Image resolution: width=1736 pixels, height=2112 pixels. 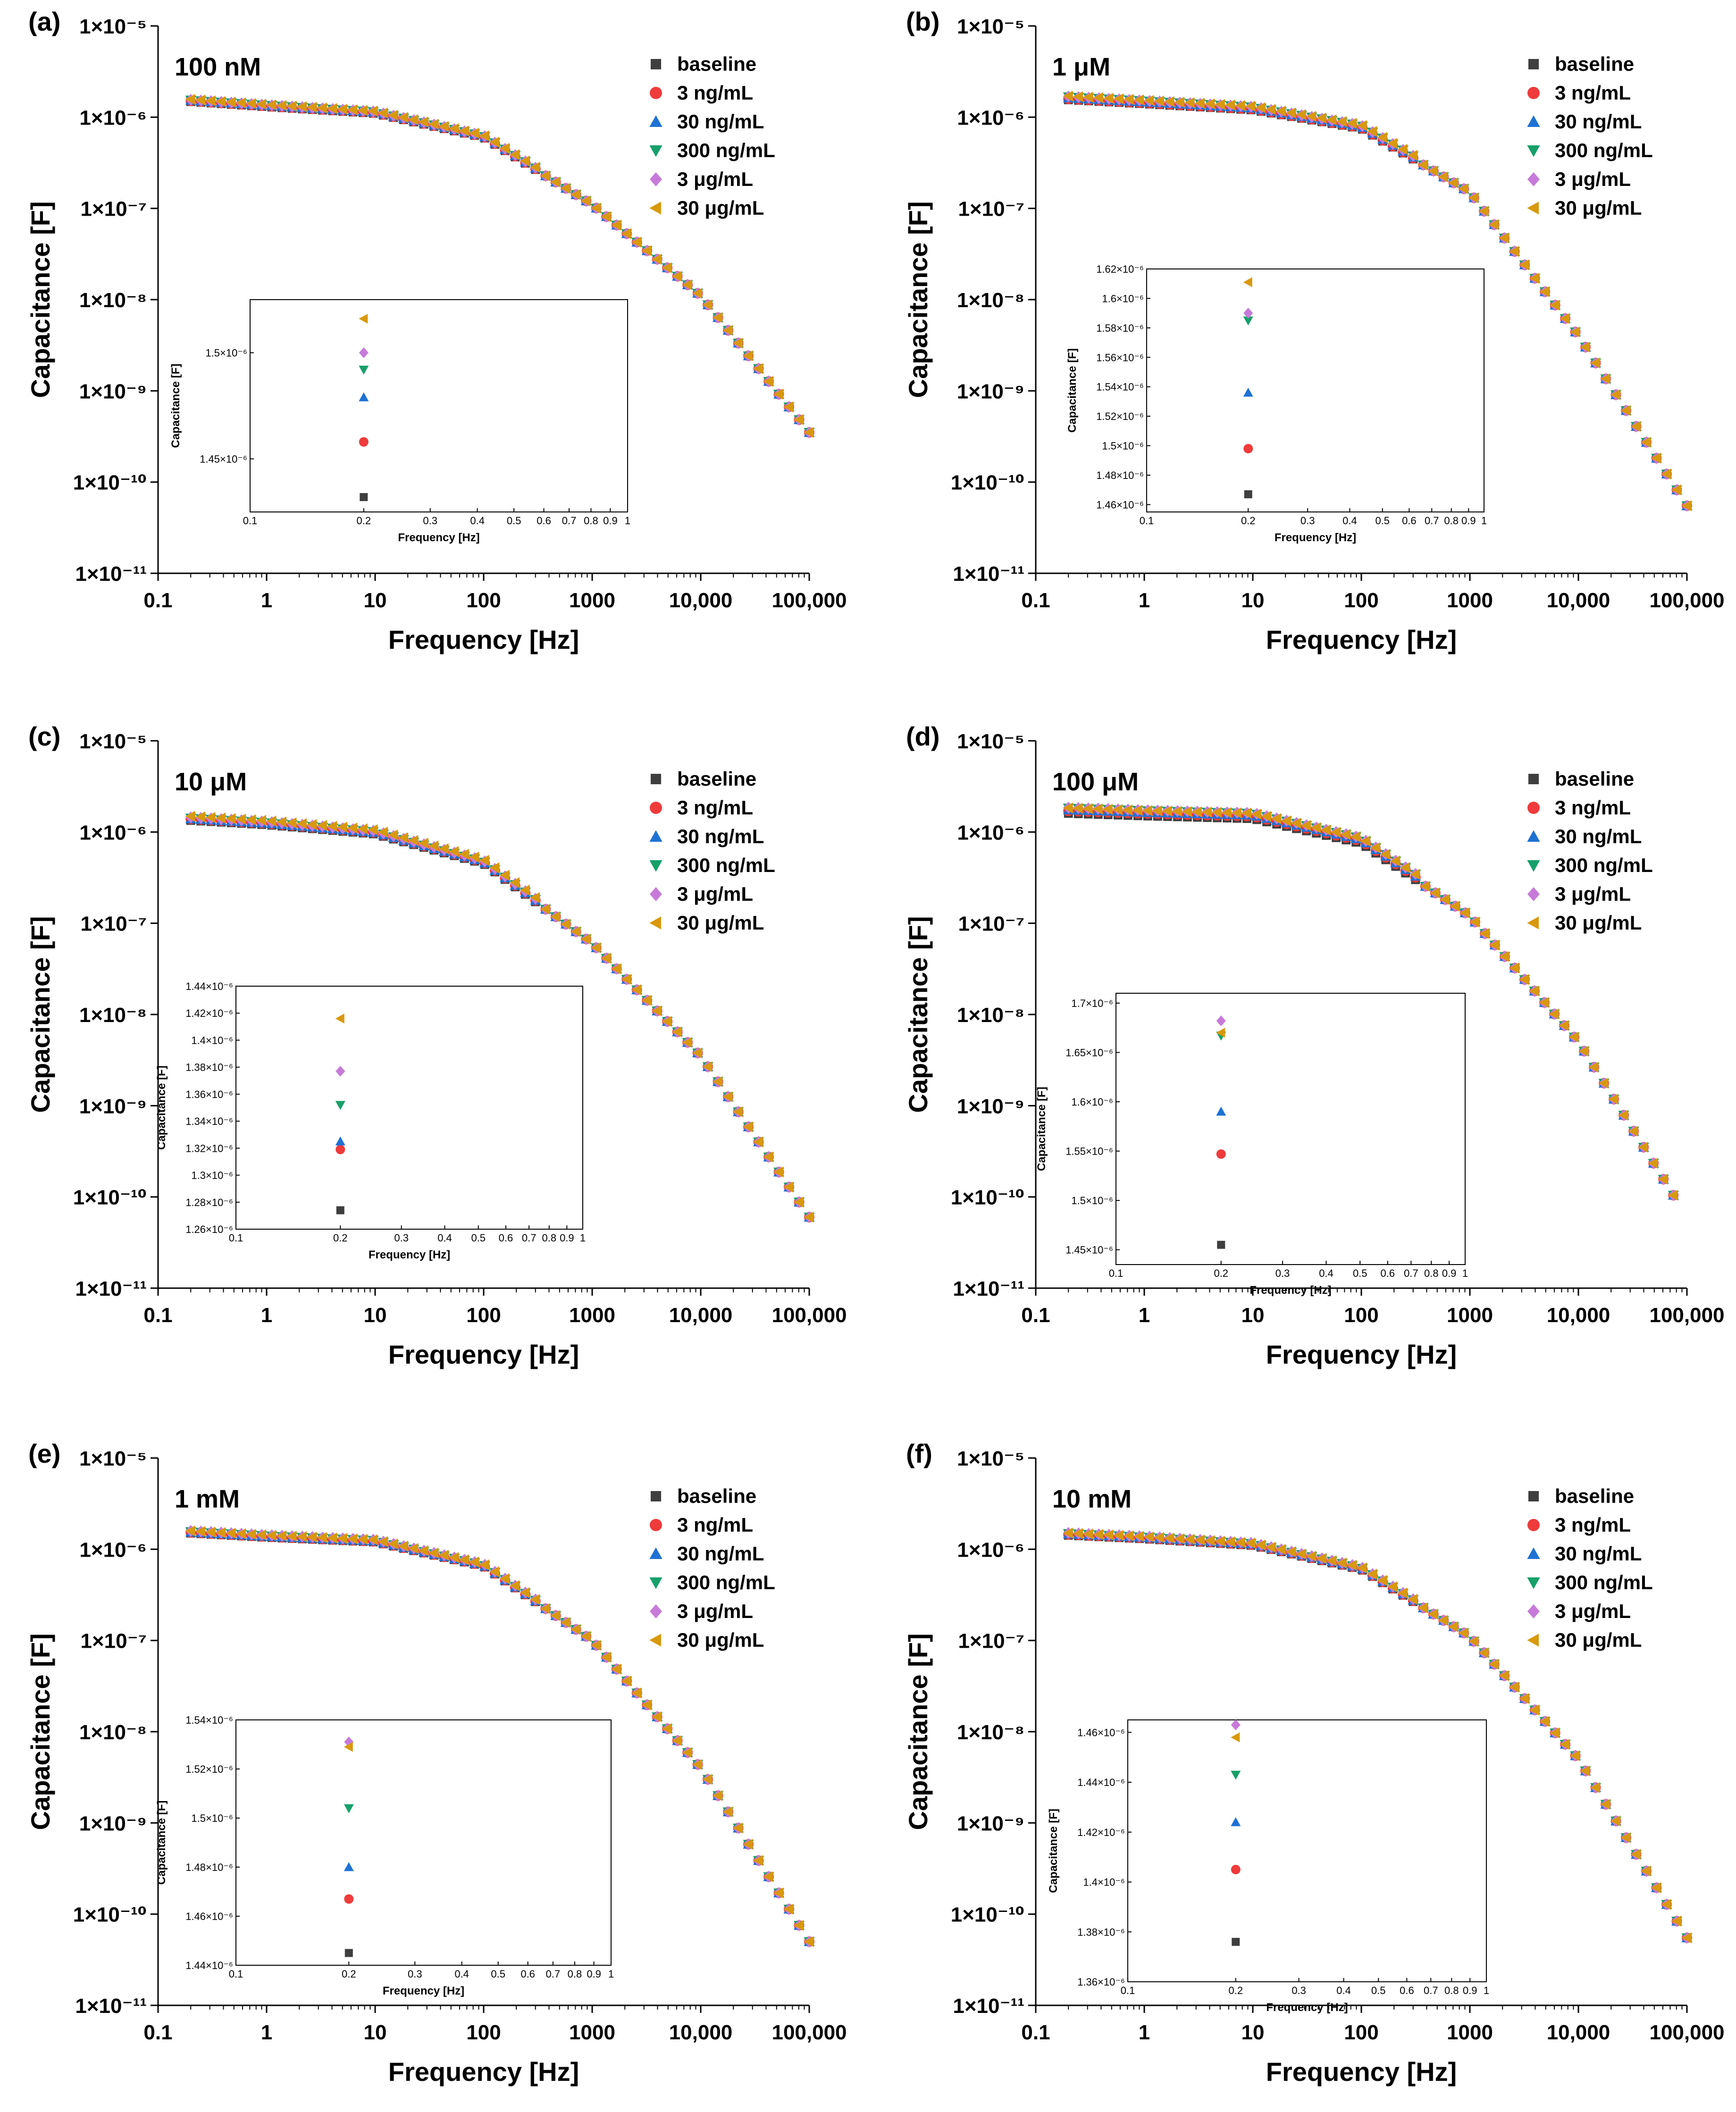 I want to click on panel-b-legend-marker, so click(x=1533, y=208).